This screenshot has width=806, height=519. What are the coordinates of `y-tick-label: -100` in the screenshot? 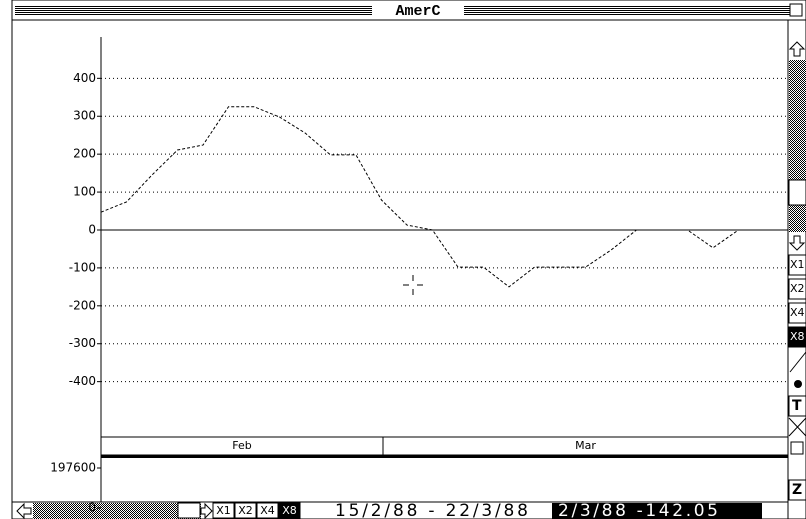 It's located at (82, 267).